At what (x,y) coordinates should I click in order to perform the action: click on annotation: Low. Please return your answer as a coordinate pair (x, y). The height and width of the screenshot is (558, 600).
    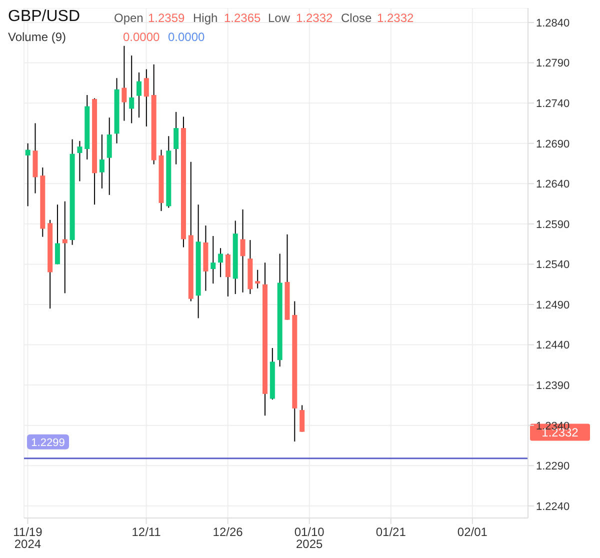
    Looking at the image, I should click on (279, 18).